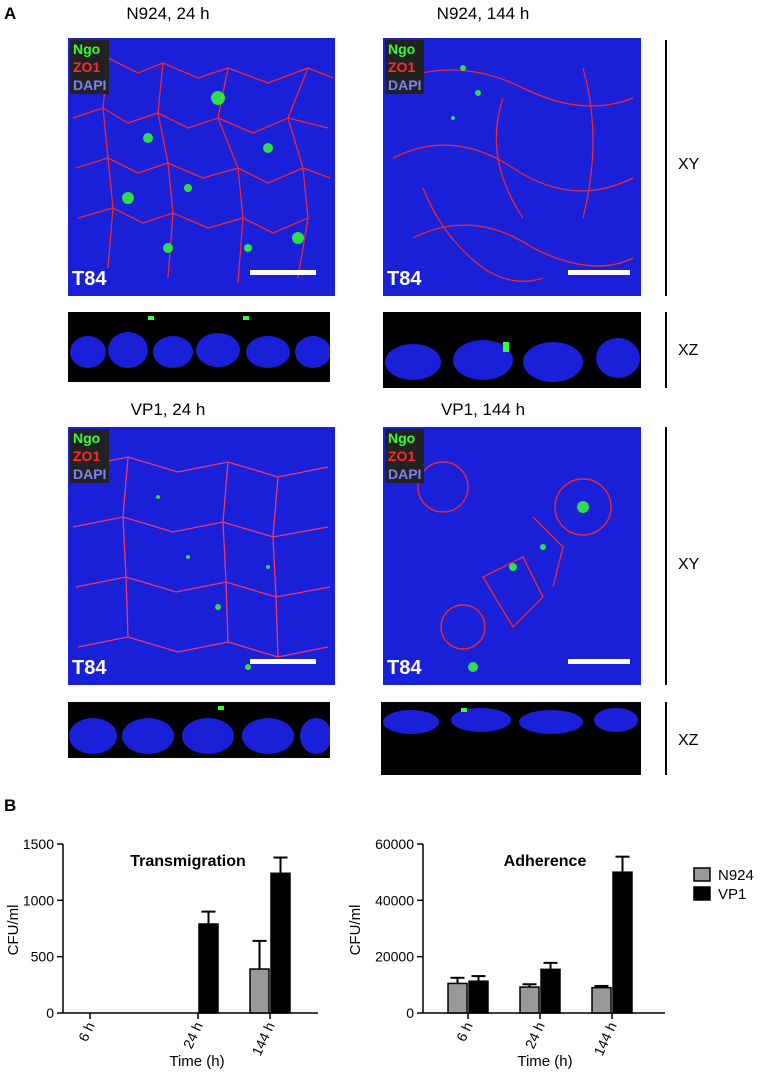 This screenshot has width=765, height=1074. What do you see at coordinates (394, 900) in the screenshot?
I see `y-tick-label: 40000` at bounding box center [394, 900].